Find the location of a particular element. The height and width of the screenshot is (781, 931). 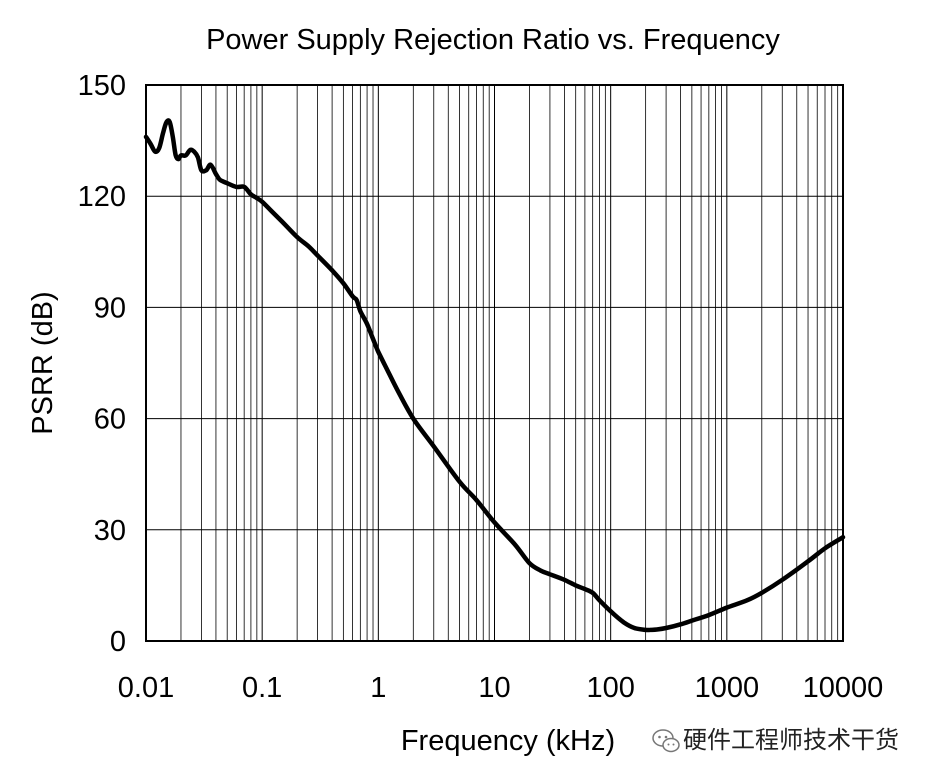

x-tick-label: 10000 is located at coordinates (843, 688).